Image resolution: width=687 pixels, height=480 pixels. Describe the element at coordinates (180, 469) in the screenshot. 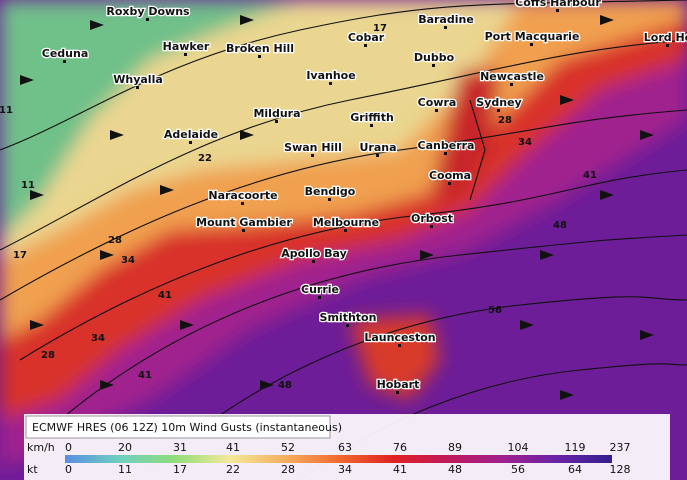

I see `kt-value: 17` at that location.